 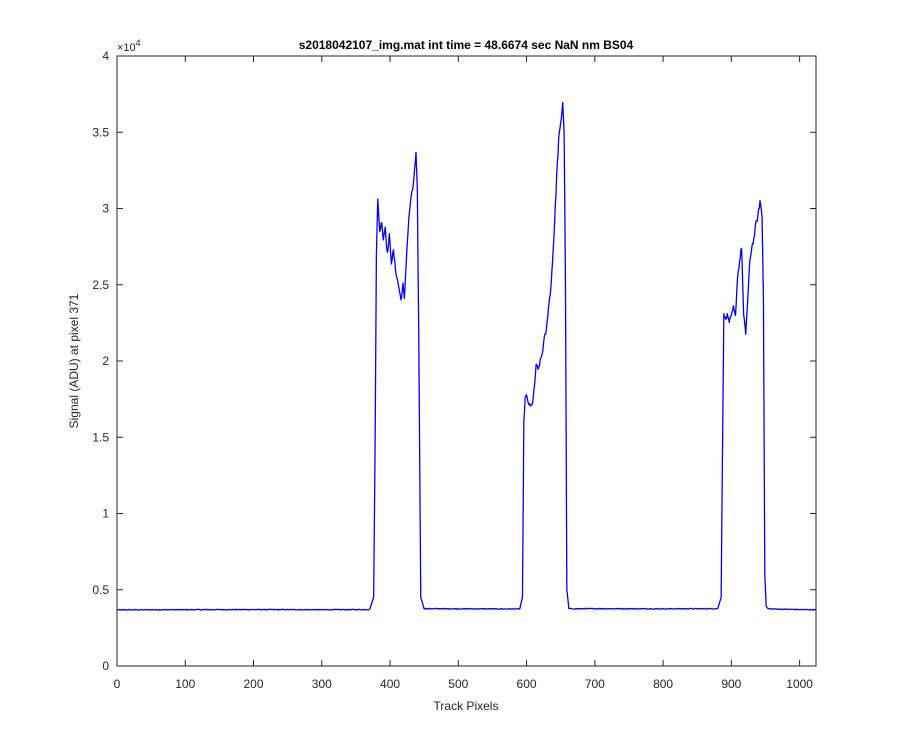 What do you see at coordinates (105, 514) in the screenshot?
I see `y-tick-label: 1` at bounding box center [105, 514].